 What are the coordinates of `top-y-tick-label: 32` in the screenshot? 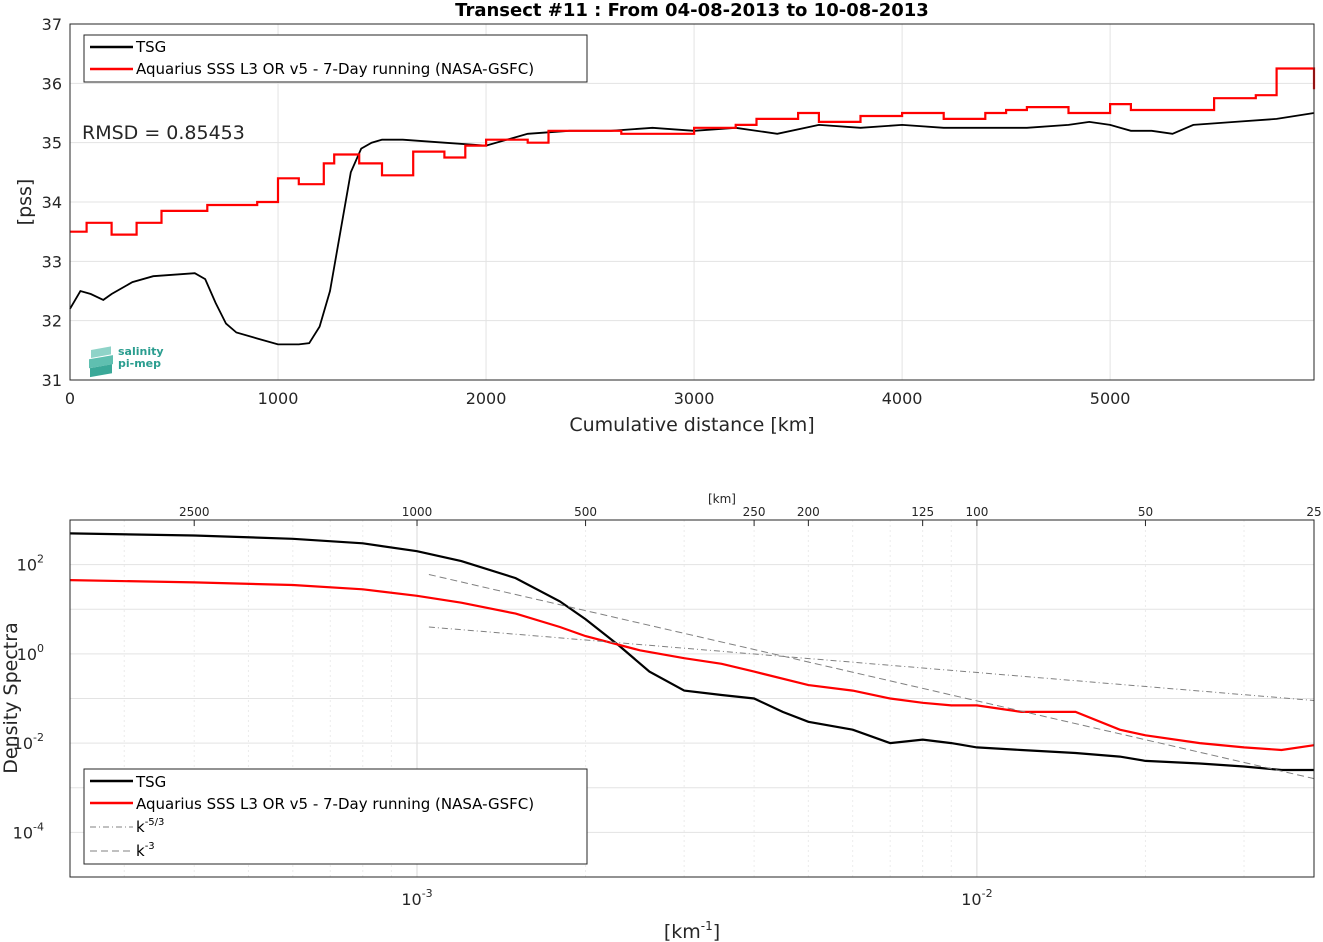 It's located at (52, 321).